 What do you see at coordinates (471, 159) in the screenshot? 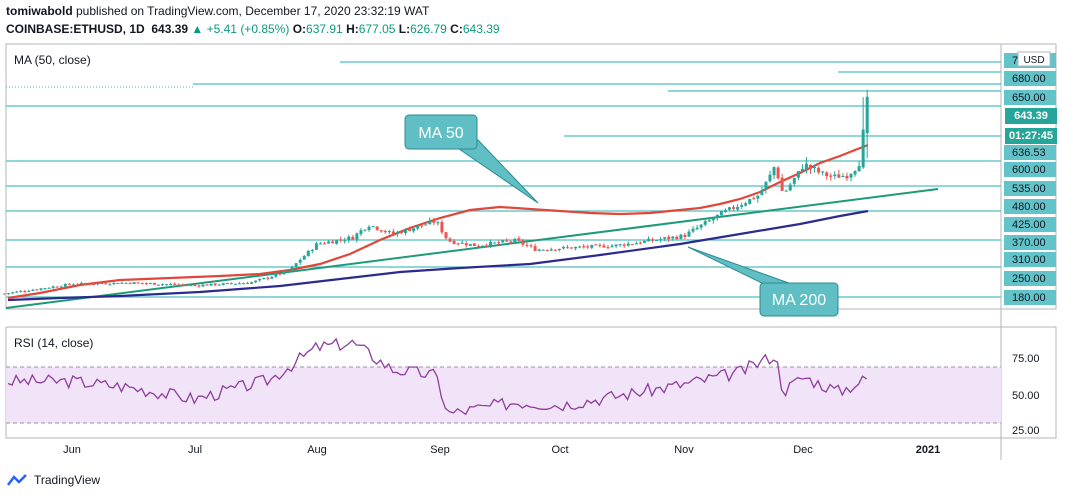
I see `ma50-callout: MA 50` at bounding box center [471, 159].